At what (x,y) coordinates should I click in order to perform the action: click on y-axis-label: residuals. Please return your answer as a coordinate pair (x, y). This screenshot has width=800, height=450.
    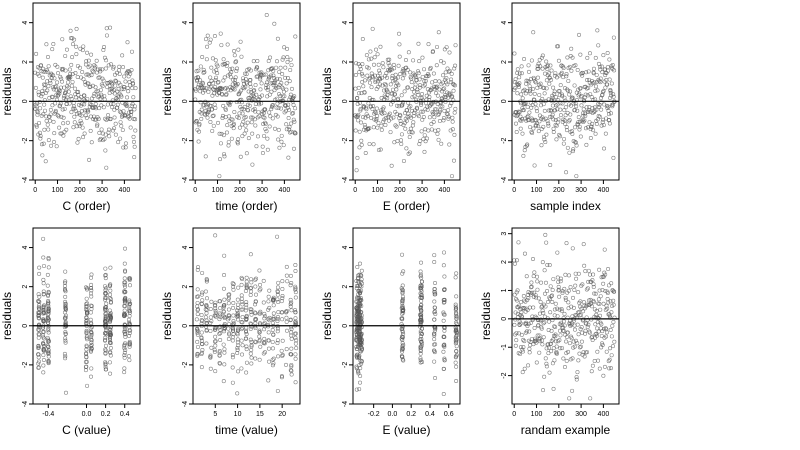
    Looking at the image, I should click on (167, 316).